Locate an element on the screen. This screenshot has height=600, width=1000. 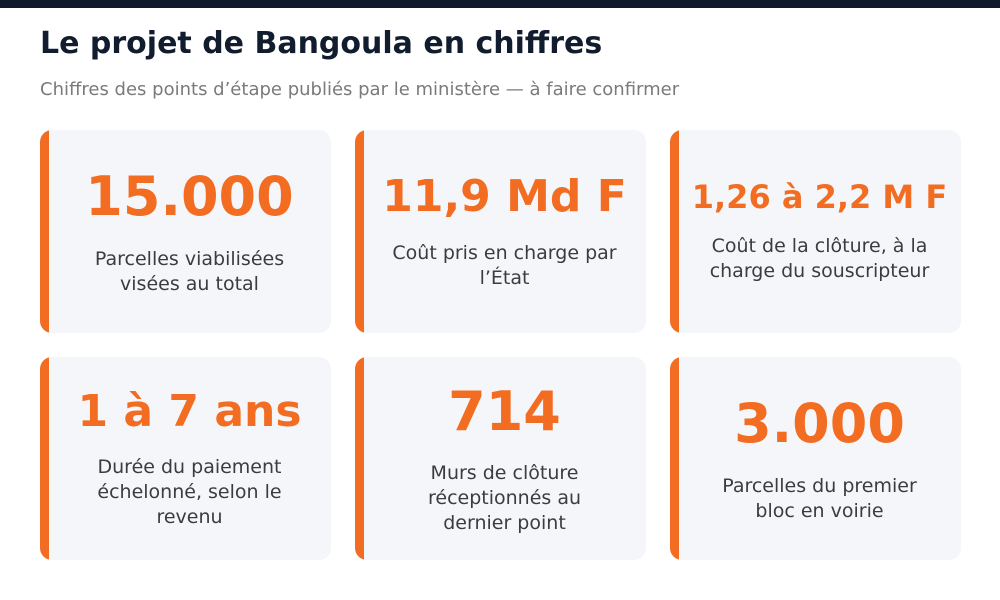
stat-value: 3.000 is located at coordinates (819, 424).